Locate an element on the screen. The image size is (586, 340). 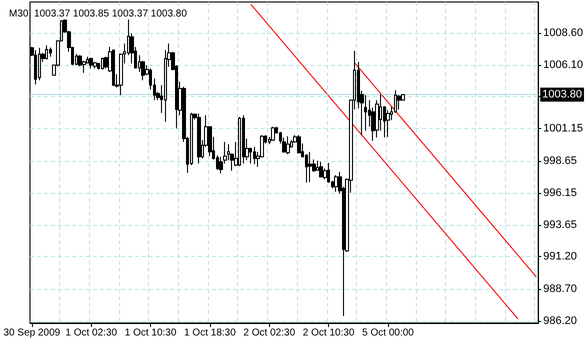
x-tick-label: 30 Sep 2009 is located at coordinates (32, 333).